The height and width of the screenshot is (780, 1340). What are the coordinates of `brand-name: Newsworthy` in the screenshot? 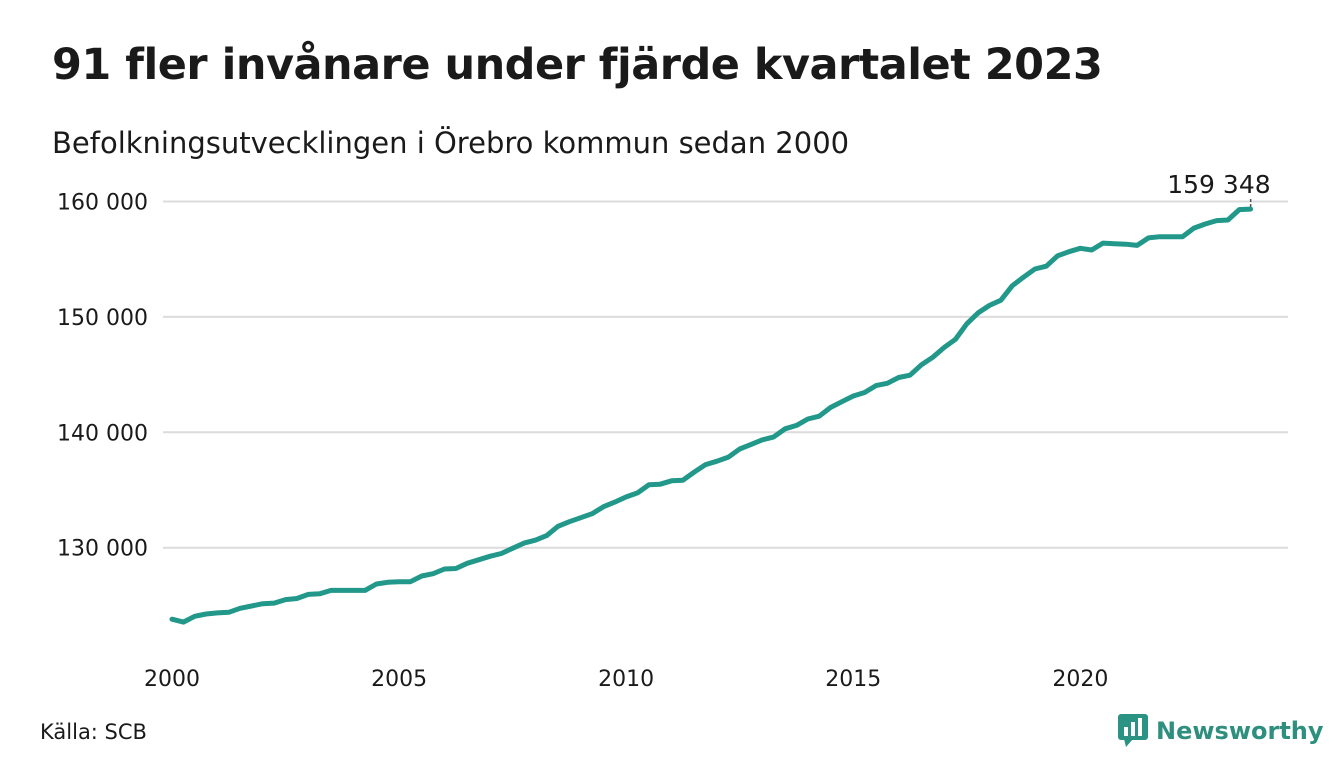 It's located at (1240, 731).